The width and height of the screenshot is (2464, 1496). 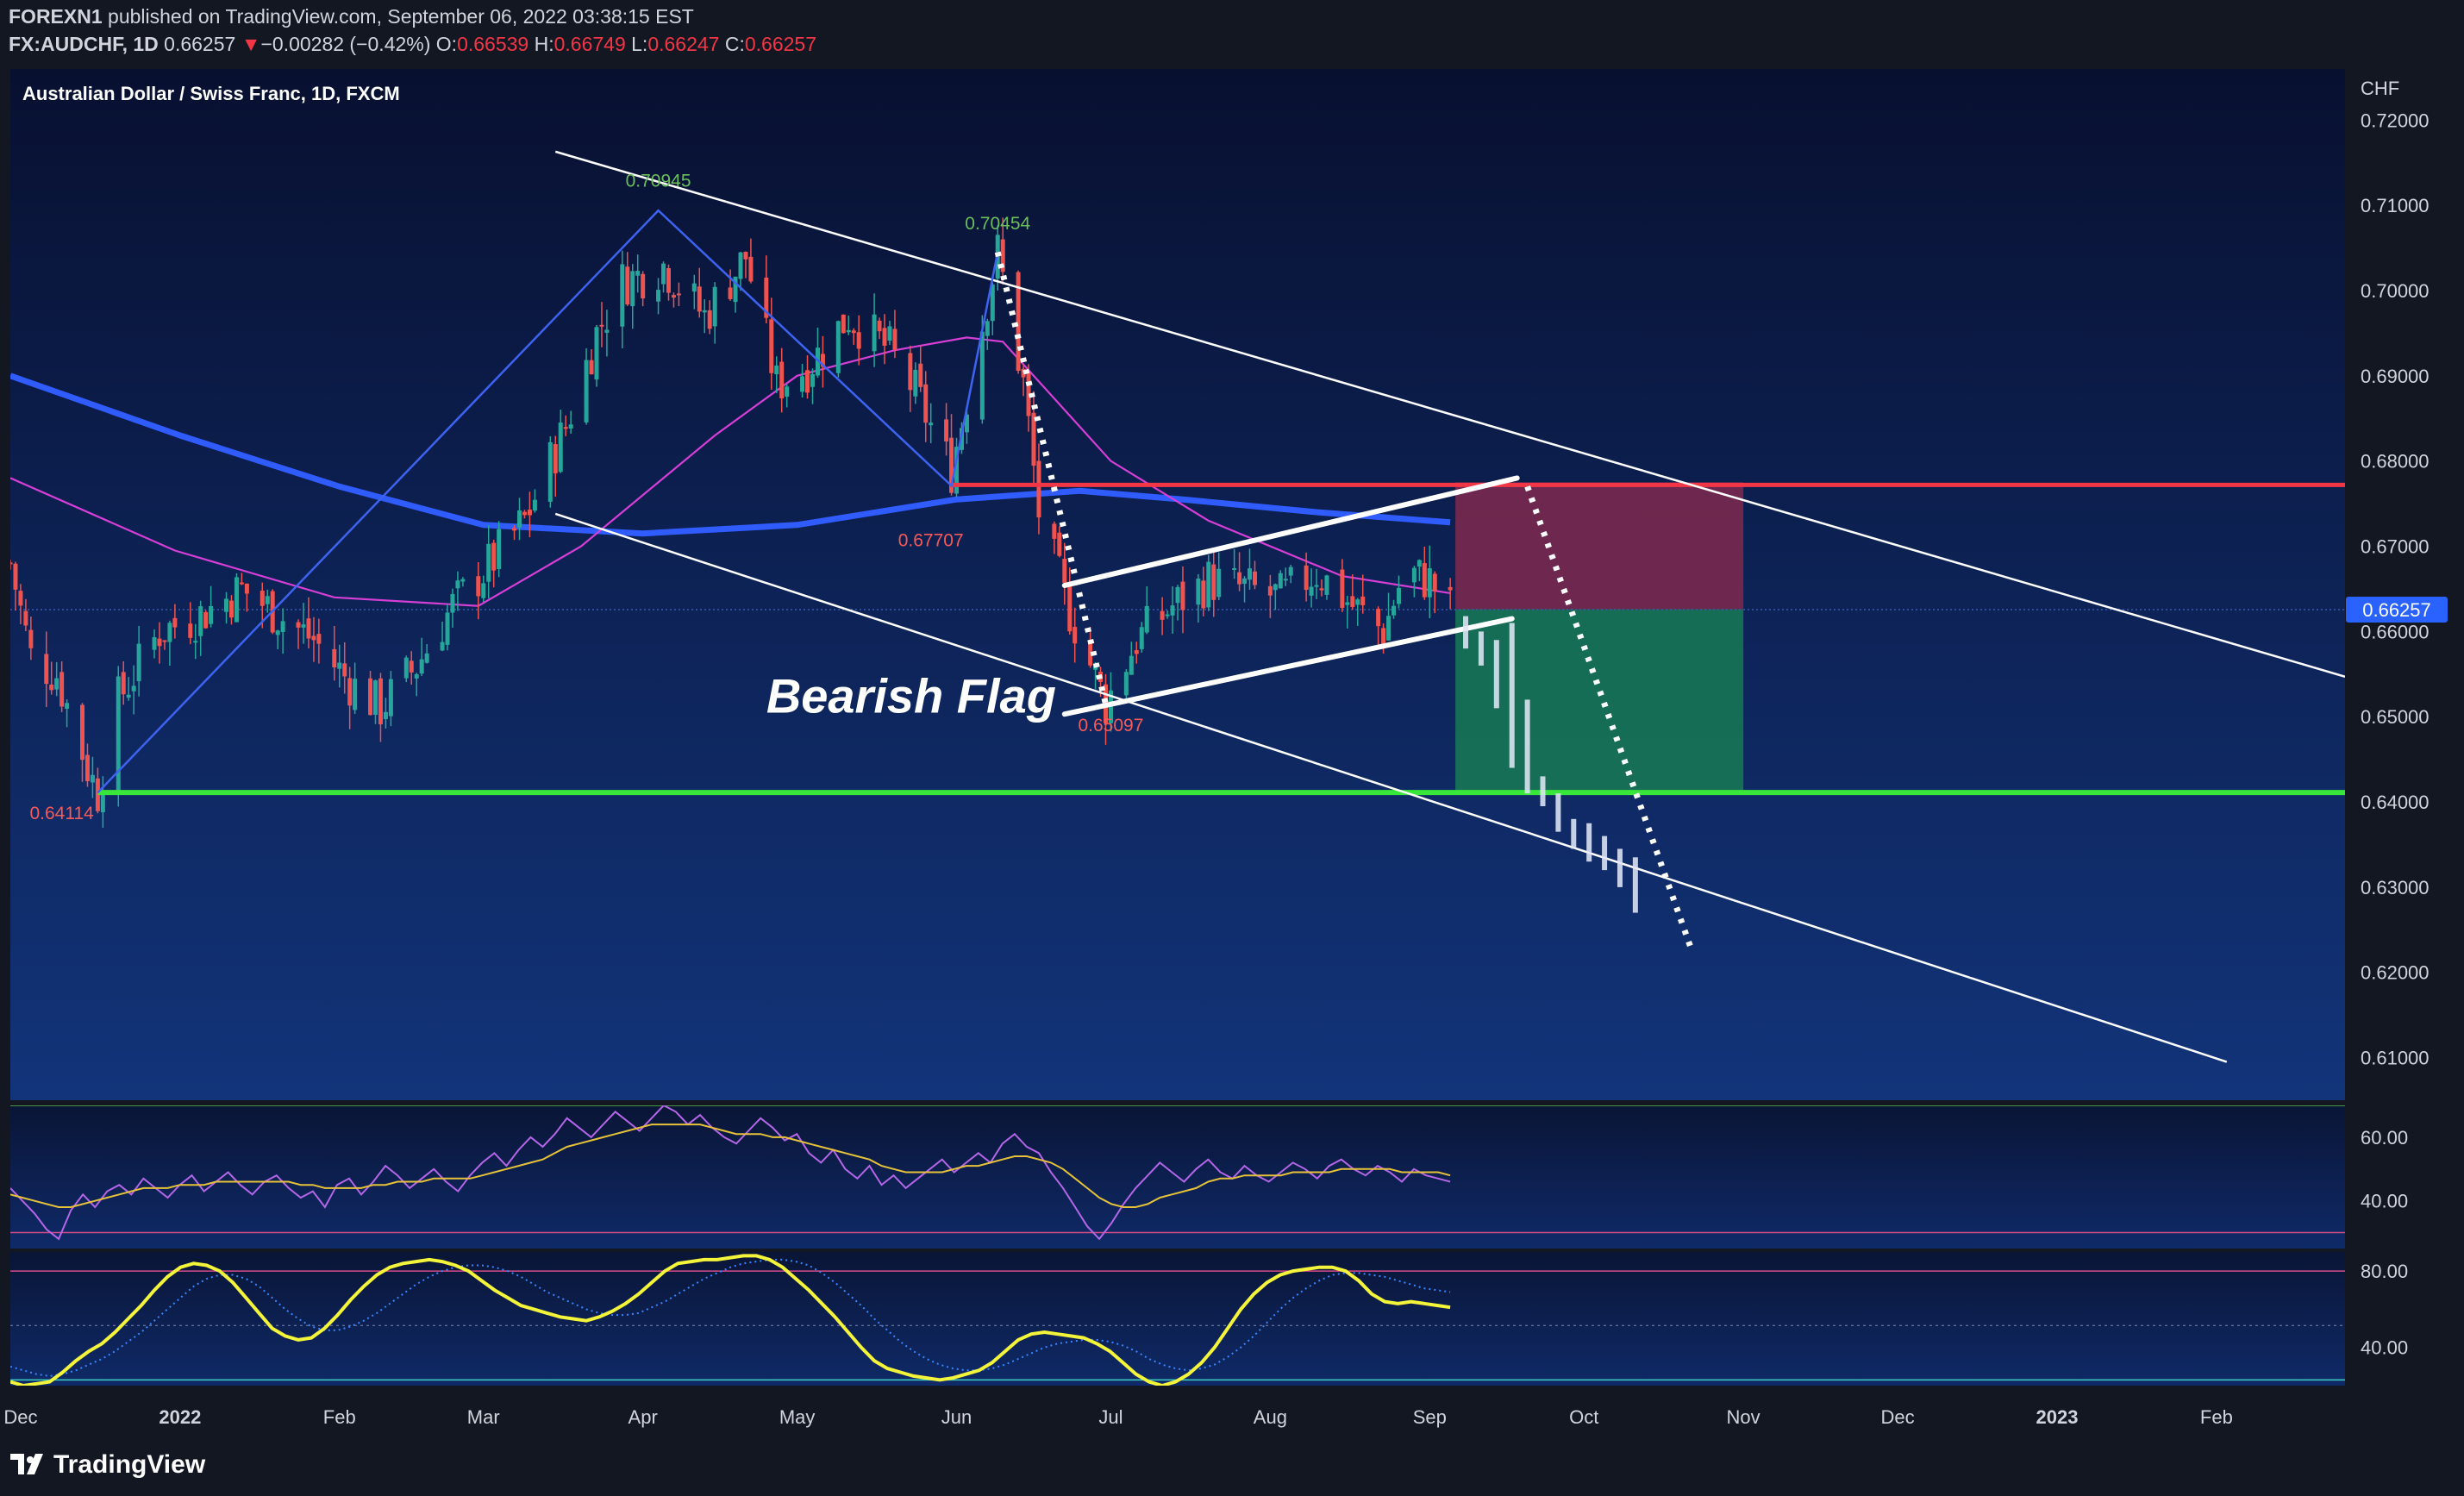 I want to click on y-tick-label: 0.62000, so click(x=2395, y=973).